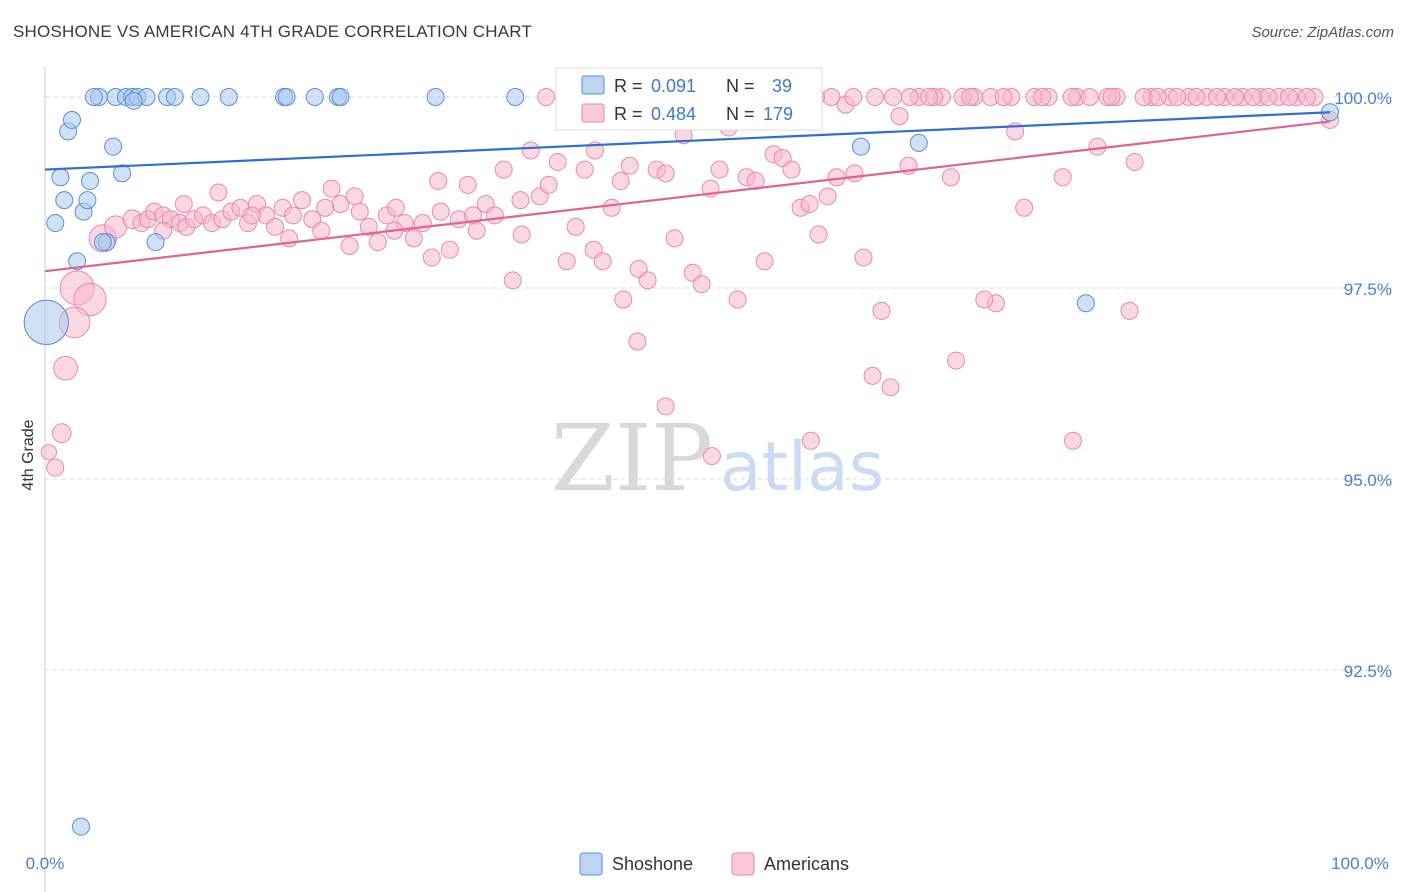  What do you see at coordinates (1360, 863) in the screenshot?
I see `x-tick-label: 100.0%` at bounding box center [1360, 863].